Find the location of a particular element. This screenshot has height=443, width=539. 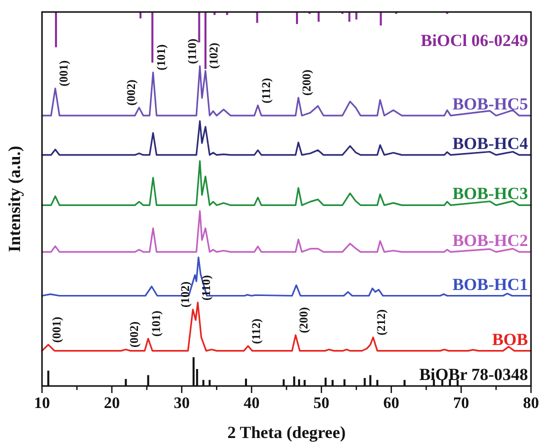

series-label: BiOCl 06-0249 is located at coordinates (474, 40).